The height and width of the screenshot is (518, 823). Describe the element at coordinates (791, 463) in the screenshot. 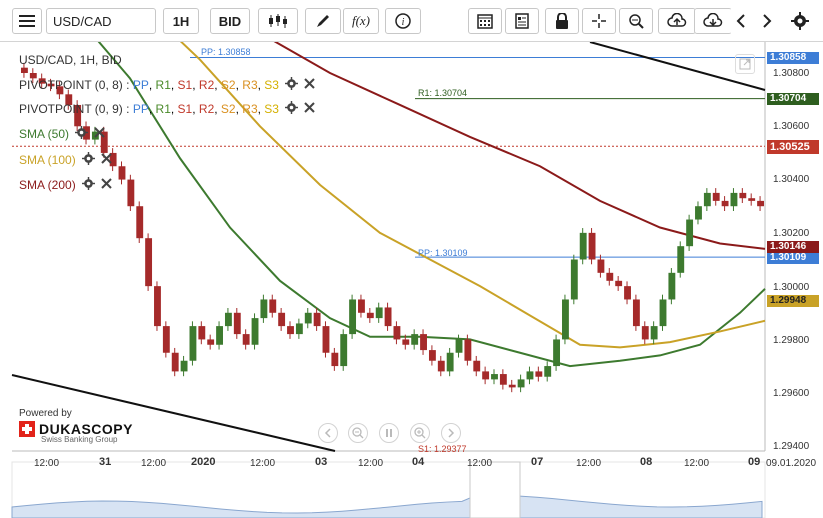

I see `date-label: 09.01.2020` at that location.